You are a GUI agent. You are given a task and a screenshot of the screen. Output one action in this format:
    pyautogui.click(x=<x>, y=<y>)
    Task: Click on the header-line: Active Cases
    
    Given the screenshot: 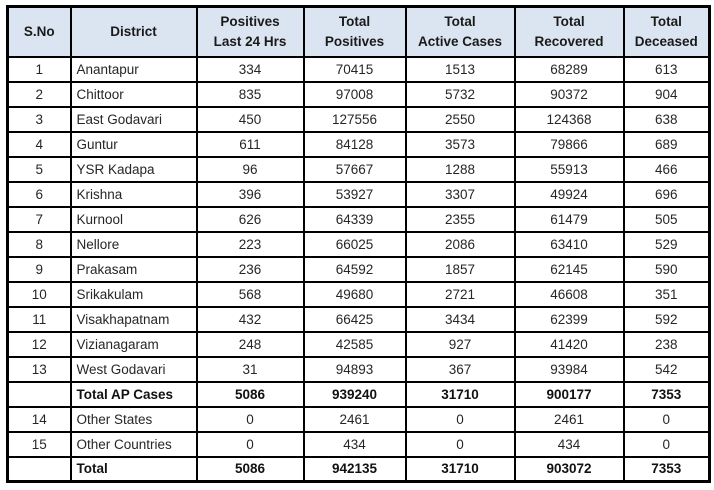 What is the action you would take?
    pyautogui.click(x=460, y=41)
    